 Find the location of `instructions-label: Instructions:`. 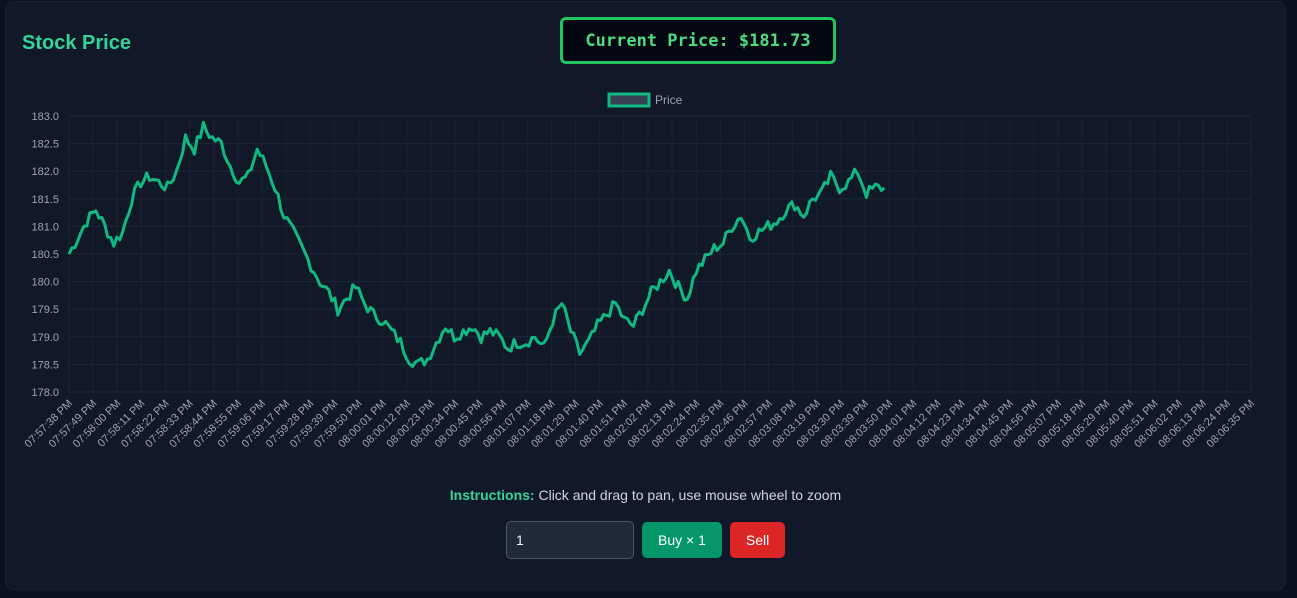

instructions-label: Instructions: is located at coordinates (492, 495).